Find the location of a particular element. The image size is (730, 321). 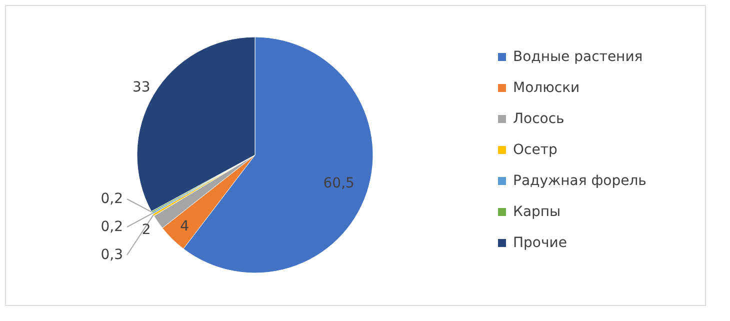

legend-label: Водные растения is located at coordinates (578, 57).